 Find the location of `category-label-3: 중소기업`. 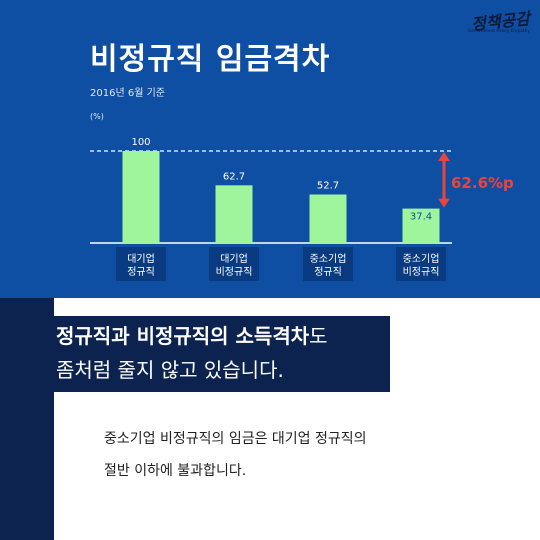

category-label-3: 중소기업 is located at coordinates (328, 258).